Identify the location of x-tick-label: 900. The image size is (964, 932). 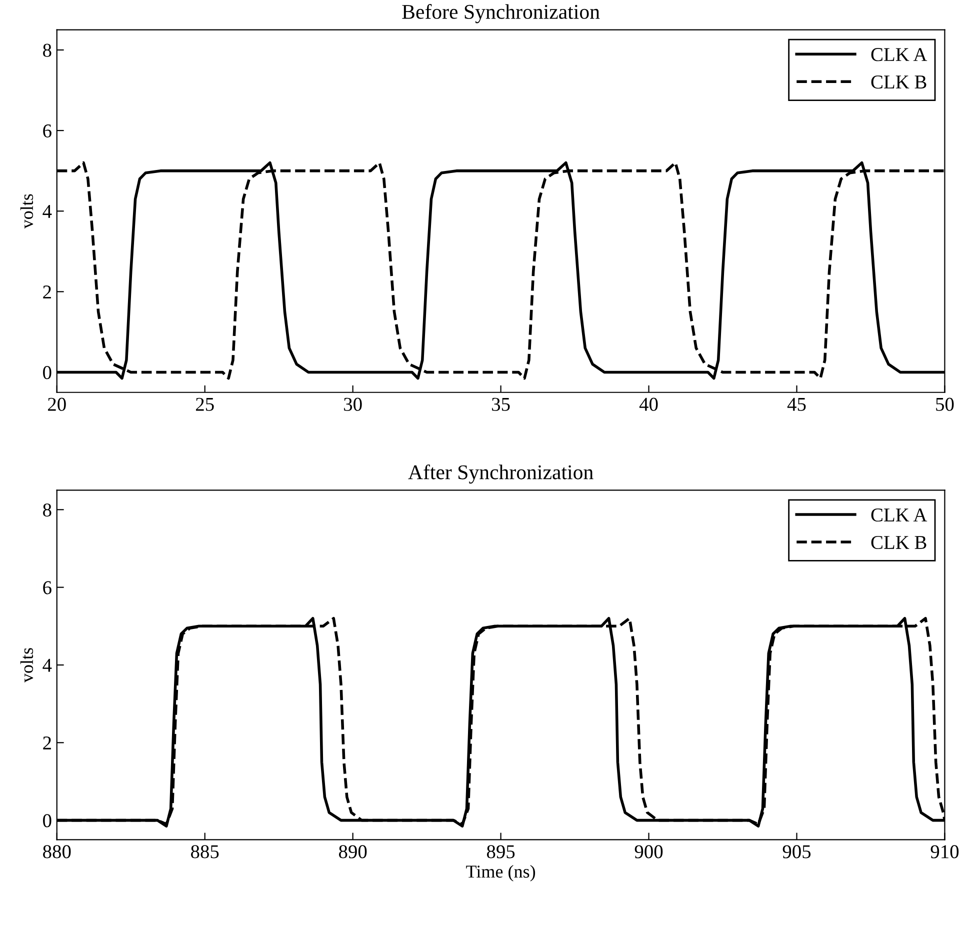
(648, 851).